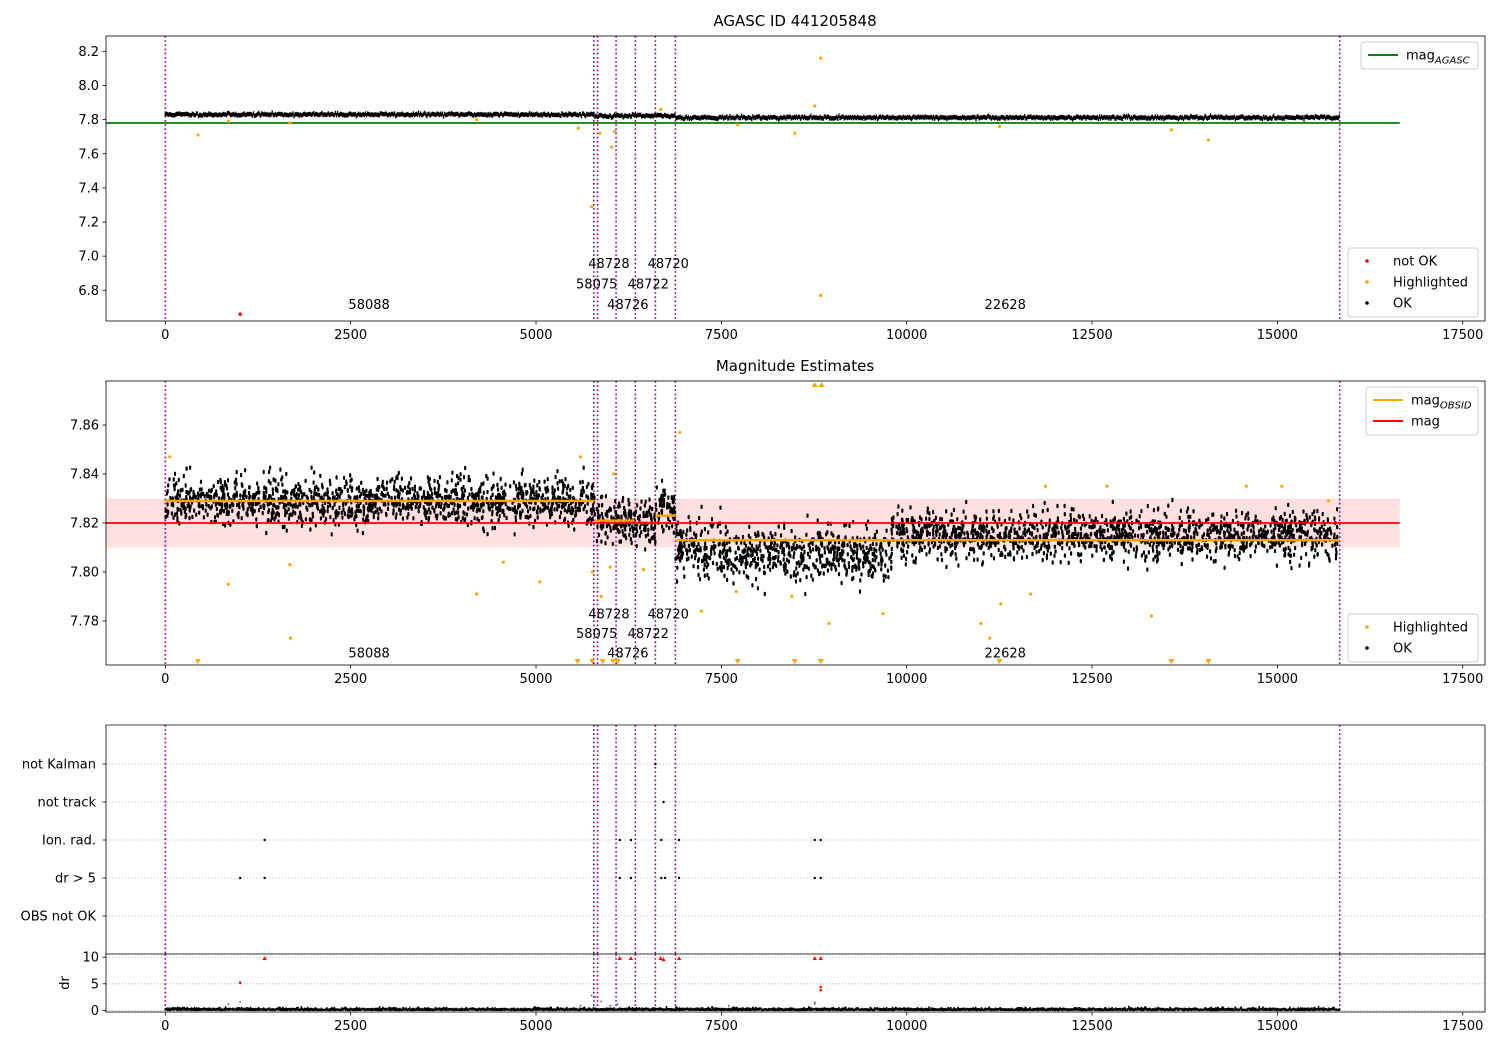  What do you see at coordinates (88, 86) in the screenshot?
I see `y-tick-label: 8.0` at bounding box center [88, 86].